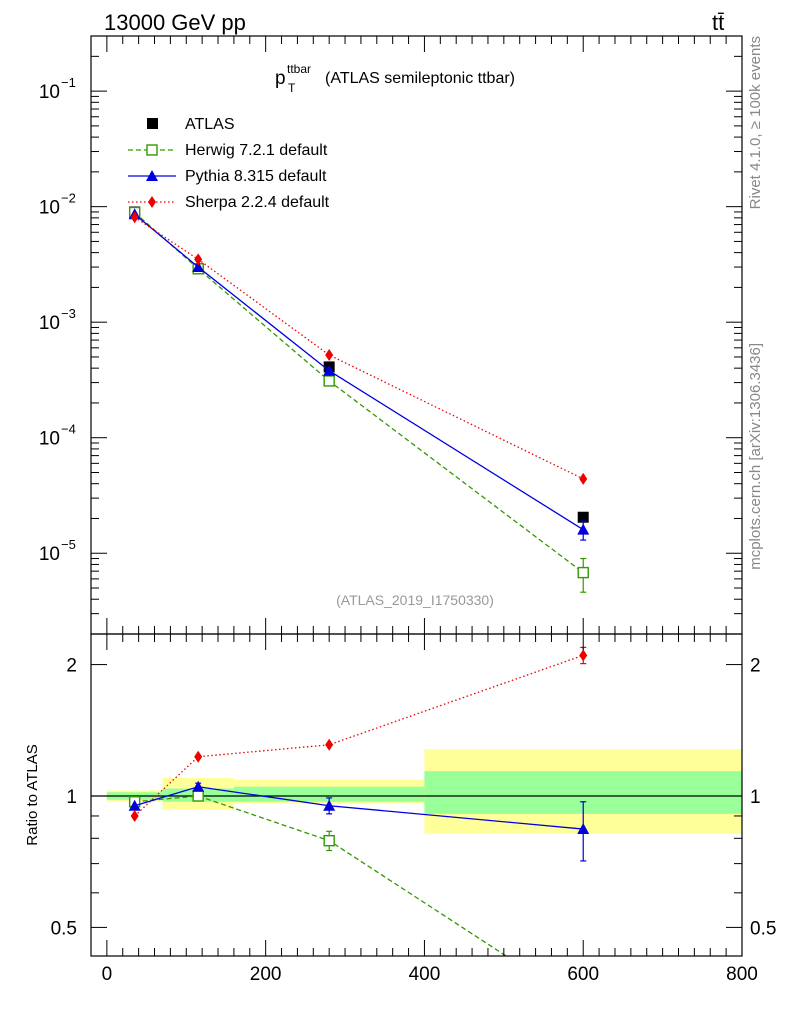 The image size is (786, 1024). I want to click on legend-entry-sherpa: Sherpa 2.2.4 default, so click(229, 202).